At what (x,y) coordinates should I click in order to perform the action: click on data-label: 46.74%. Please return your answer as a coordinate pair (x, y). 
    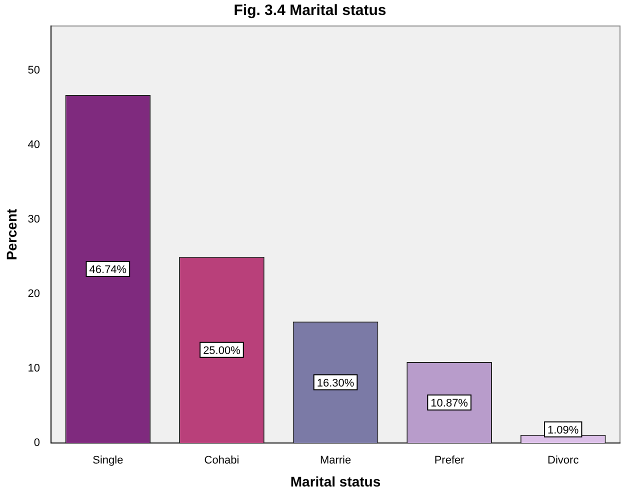
    Looking at the image, I should click on (108, 270).